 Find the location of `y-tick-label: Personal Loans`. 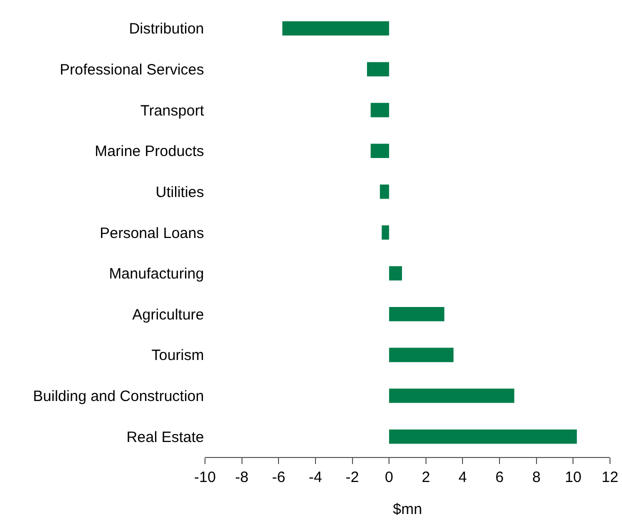

y-tick-label: Personal Loans is located at coordinates (152, 233).